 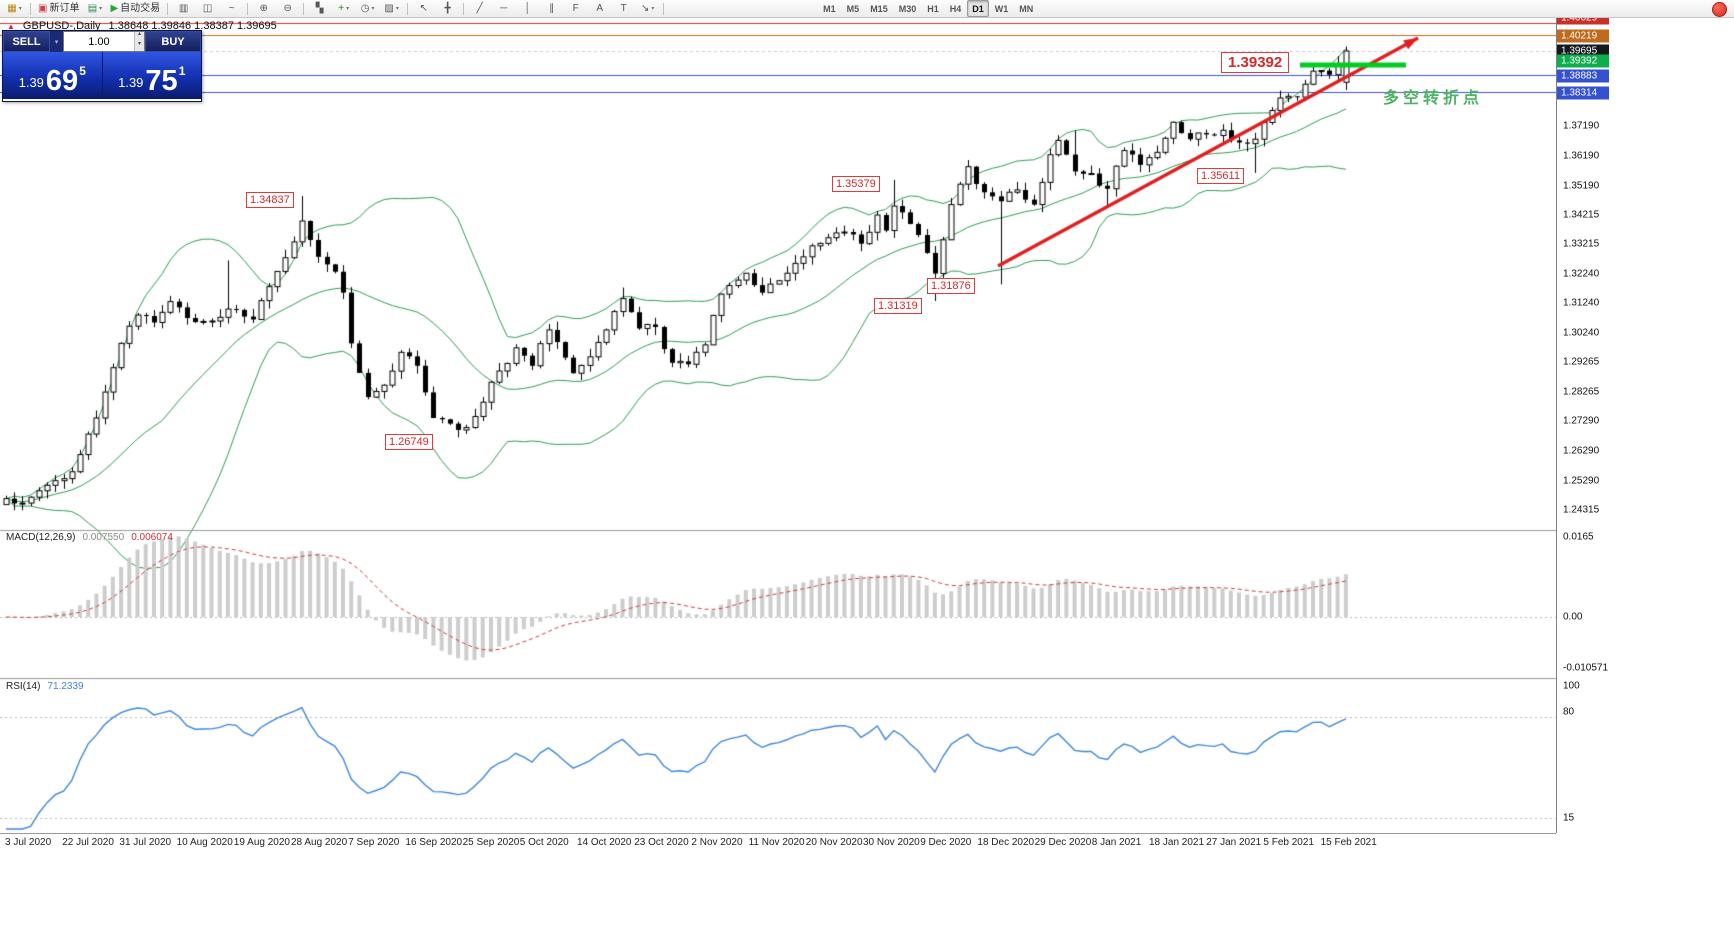 I want to click on vertical-line-icon: │, so click(x=527, y=8).